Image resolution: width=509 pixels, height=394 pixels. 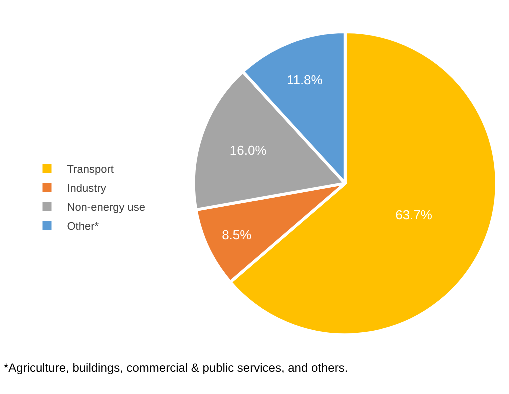 I want to click on data-label: 11.8%, so click(x=305, y=80).